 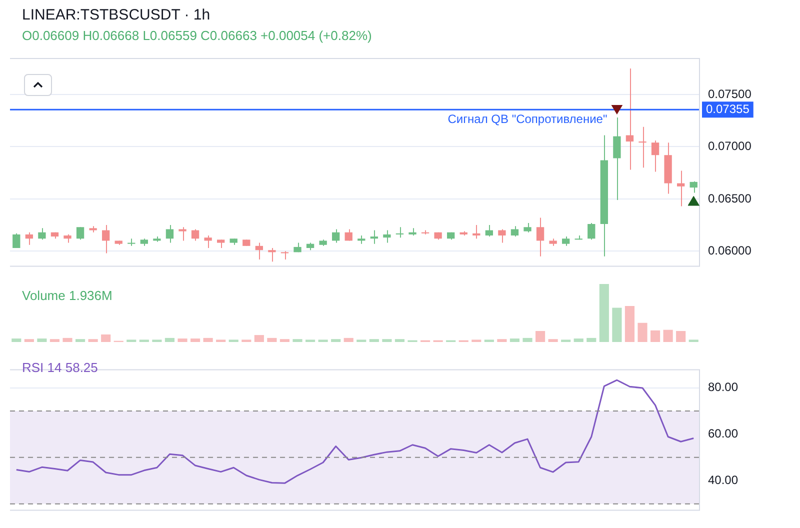 What do you see at coordinates (197, 36) in the screenshot?
I see `text: O0.06609 H0.06668 L0.06559 C0.06663 +0.00054 (+0.82%)` at bounding box center [197, 36].